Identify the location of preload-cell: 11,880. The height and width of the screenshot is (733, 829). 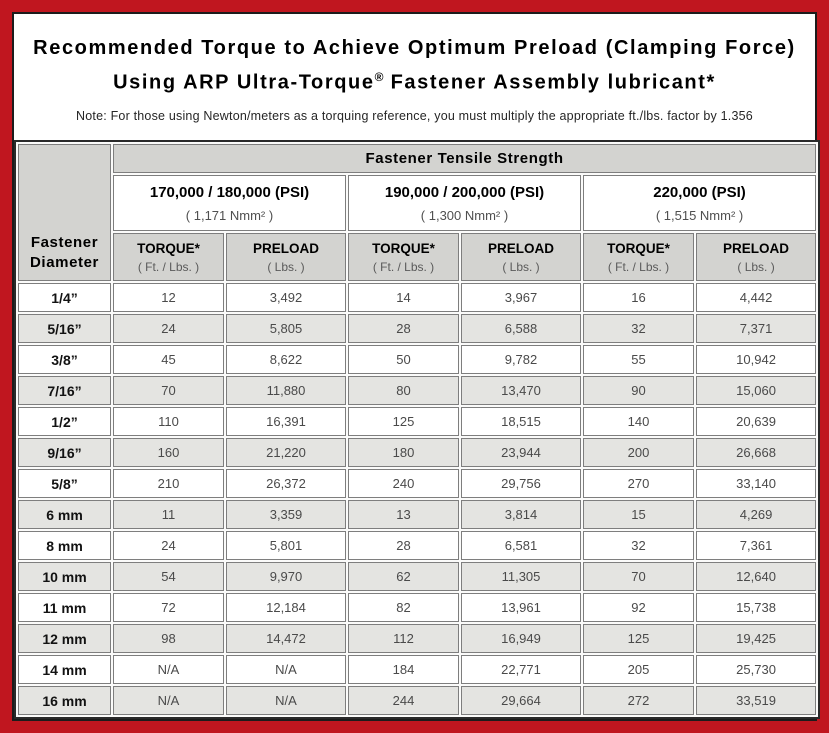
(286, 390).